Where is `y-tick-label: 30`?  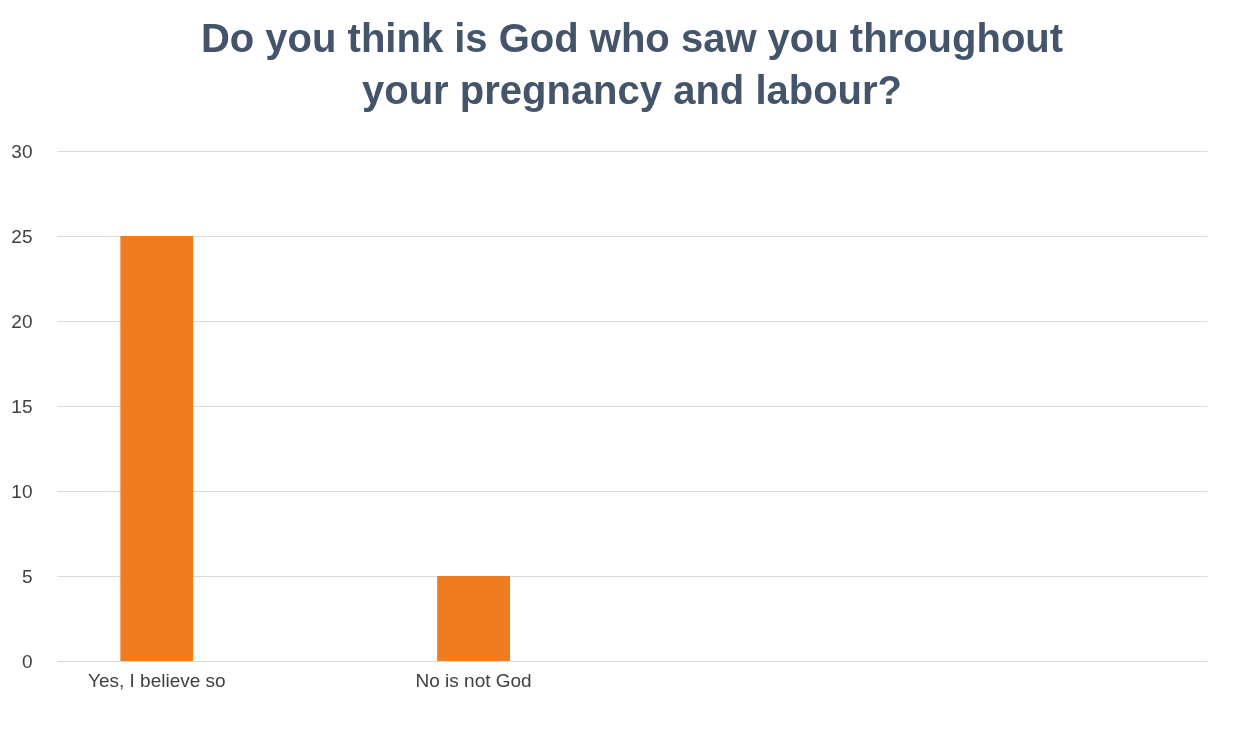 y-tick-label: 30 is located at coordinates (22, 151).